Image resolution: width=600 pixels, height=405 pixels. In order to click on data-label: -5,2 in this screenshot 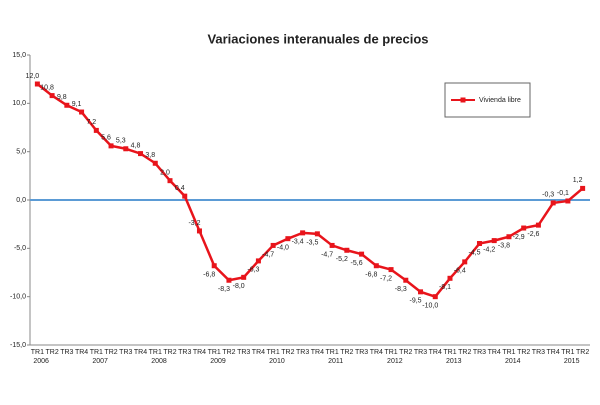, I will do `click(342, 259)`.